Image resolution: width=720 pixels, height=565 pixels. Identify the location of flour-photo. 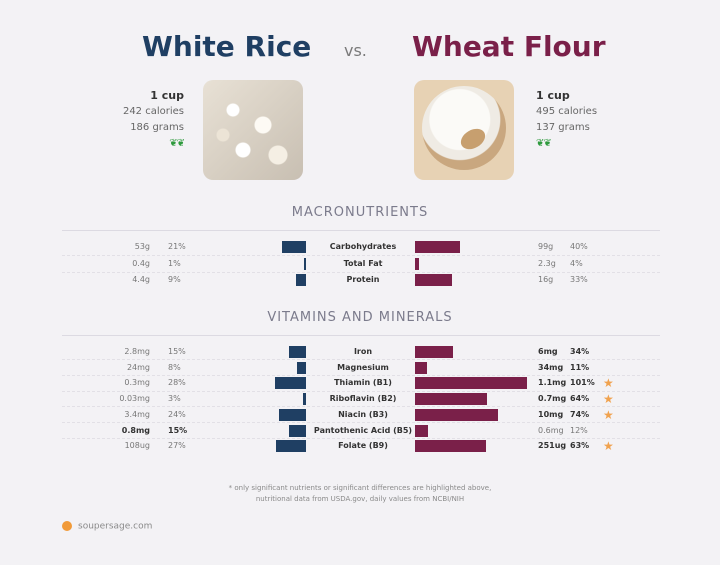
(464, 130).